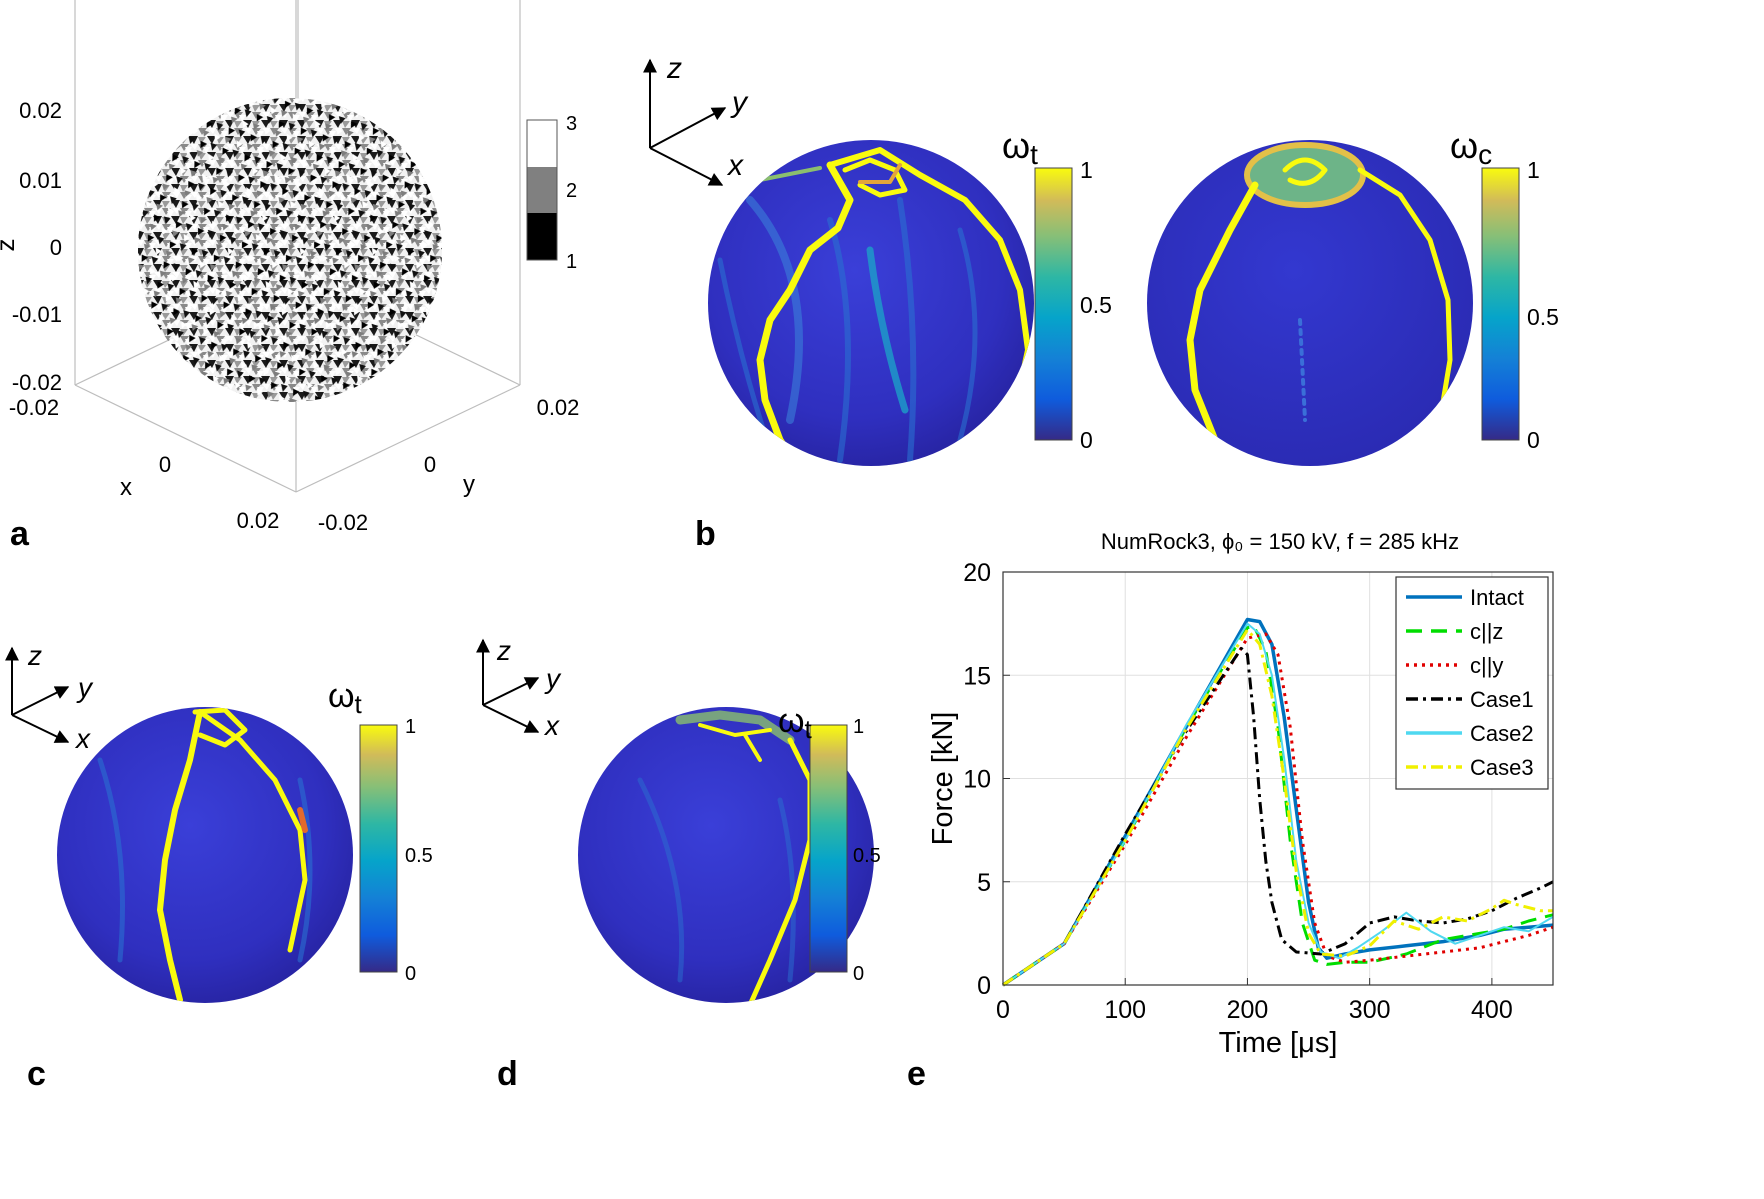 The width and height of the screenshot is (1764, 1199). Describe the element at coordinates (977, 676) in the screenshot. I see `y-tick-label: 15` at that location.